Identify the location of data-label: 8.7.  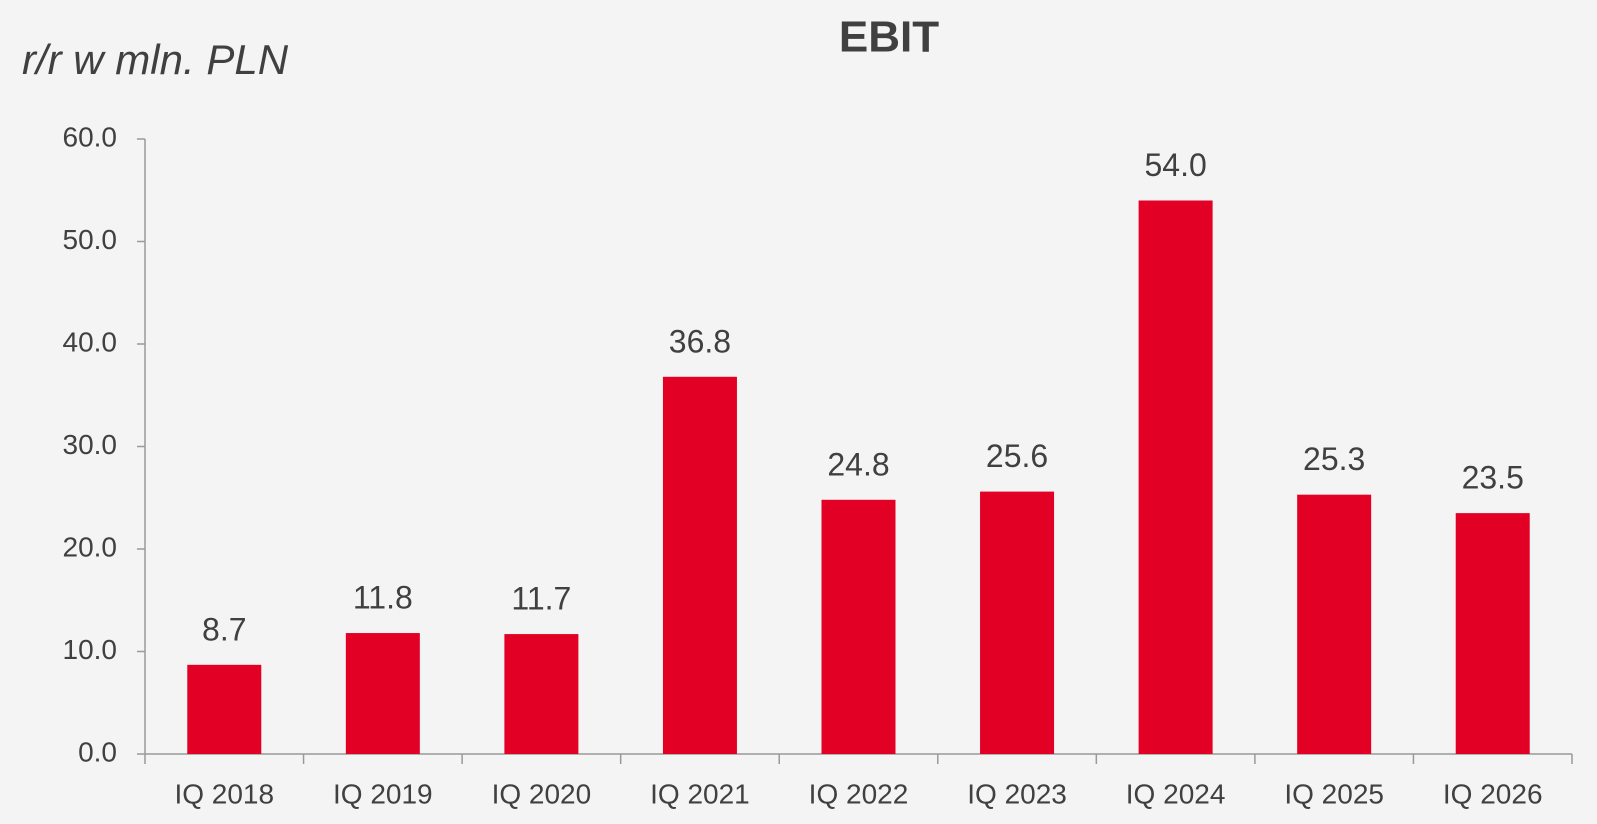
(224, 629).